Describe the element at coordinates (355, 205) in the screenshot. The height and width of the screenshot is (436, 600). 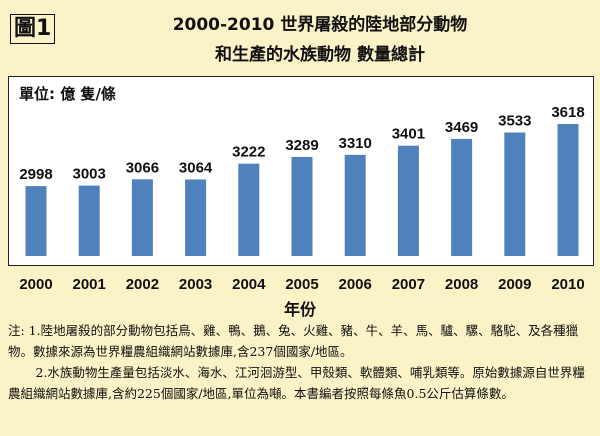
I see `bar-2006` at that location.